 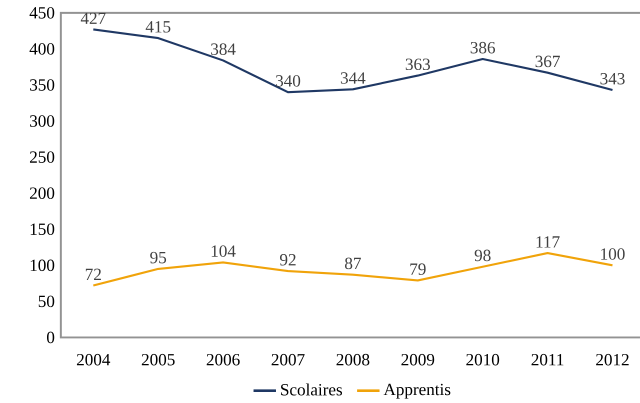 I want to click on y-tick-label: 0, so click(x=50, y=338).